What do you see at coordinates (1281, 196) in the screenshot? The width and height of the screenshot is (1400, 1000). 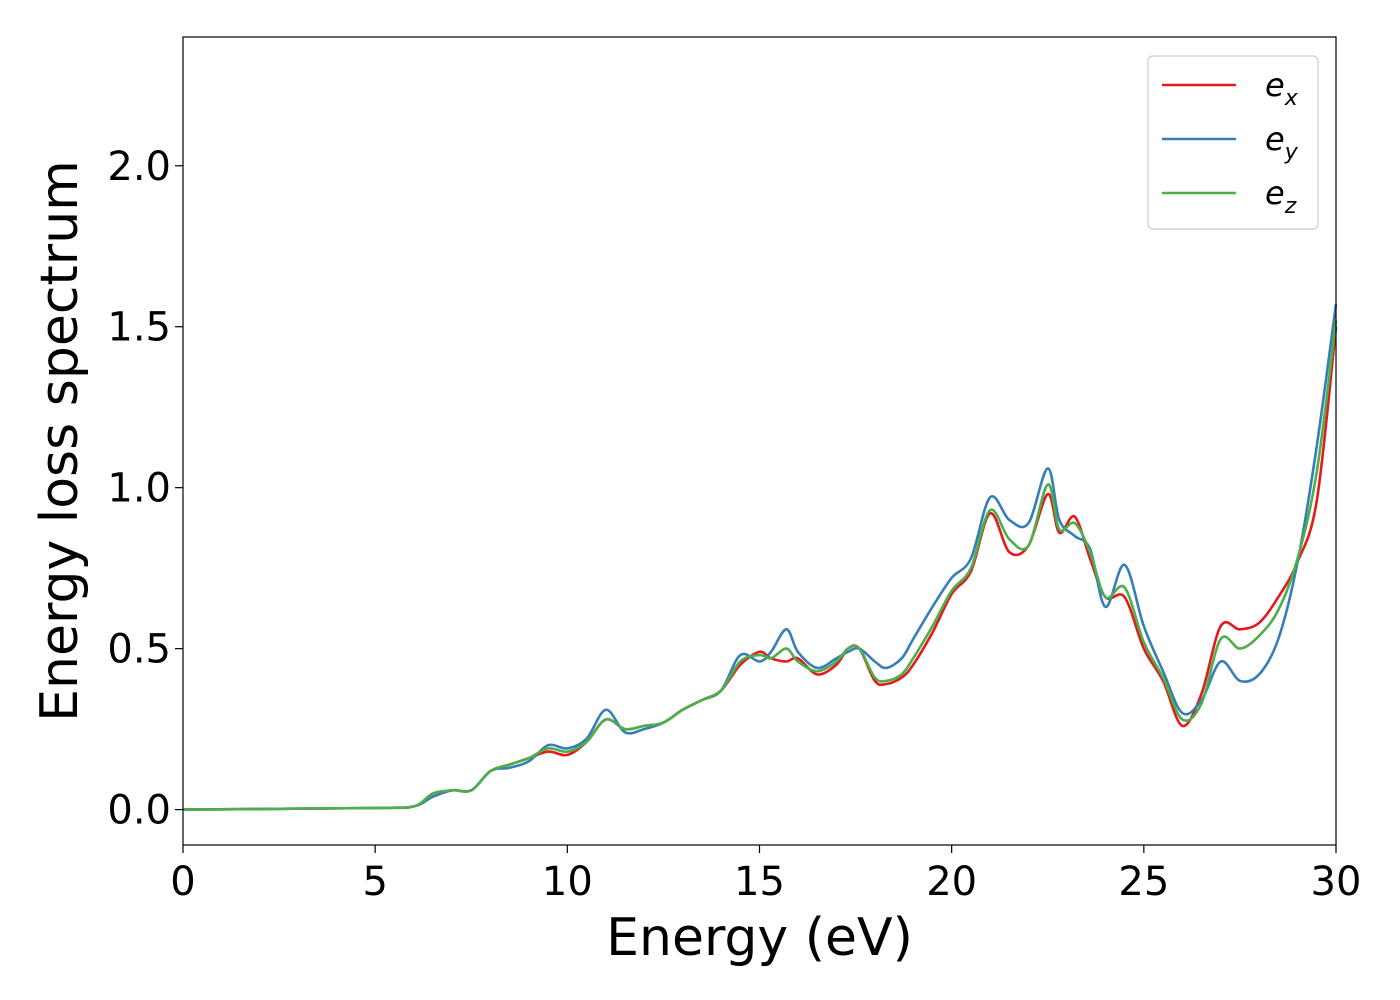 I see `legend-label-z: ez` at bounding box center [1281, 196].